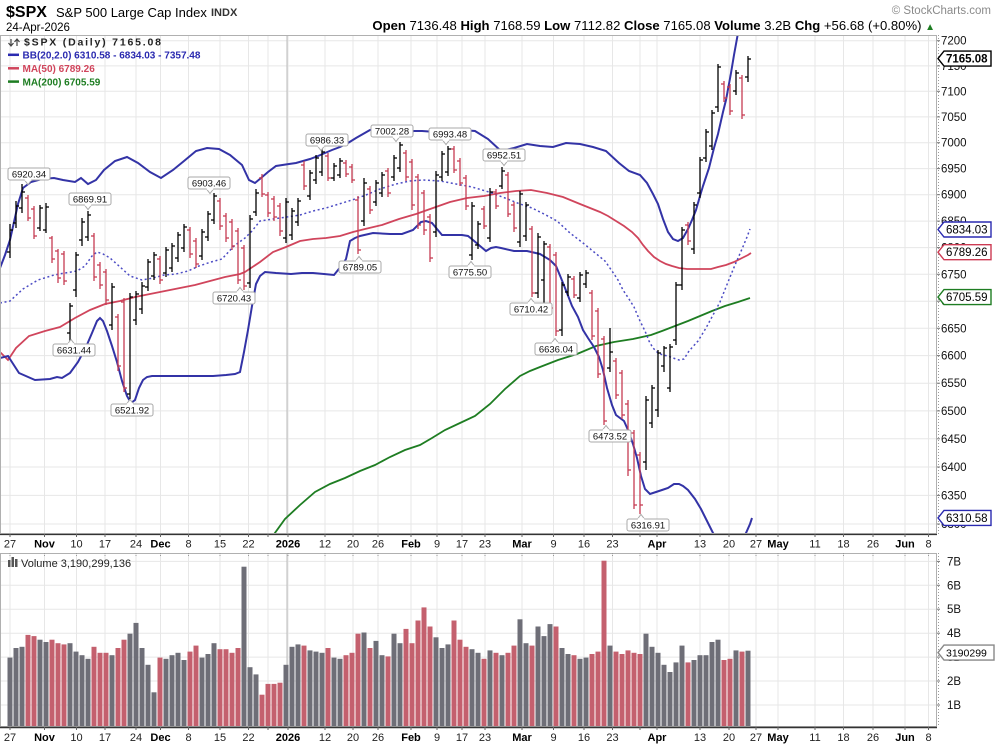 This screenshot has height=756, width=995. I want to click on svg-text: 6900, so click(954, 196).